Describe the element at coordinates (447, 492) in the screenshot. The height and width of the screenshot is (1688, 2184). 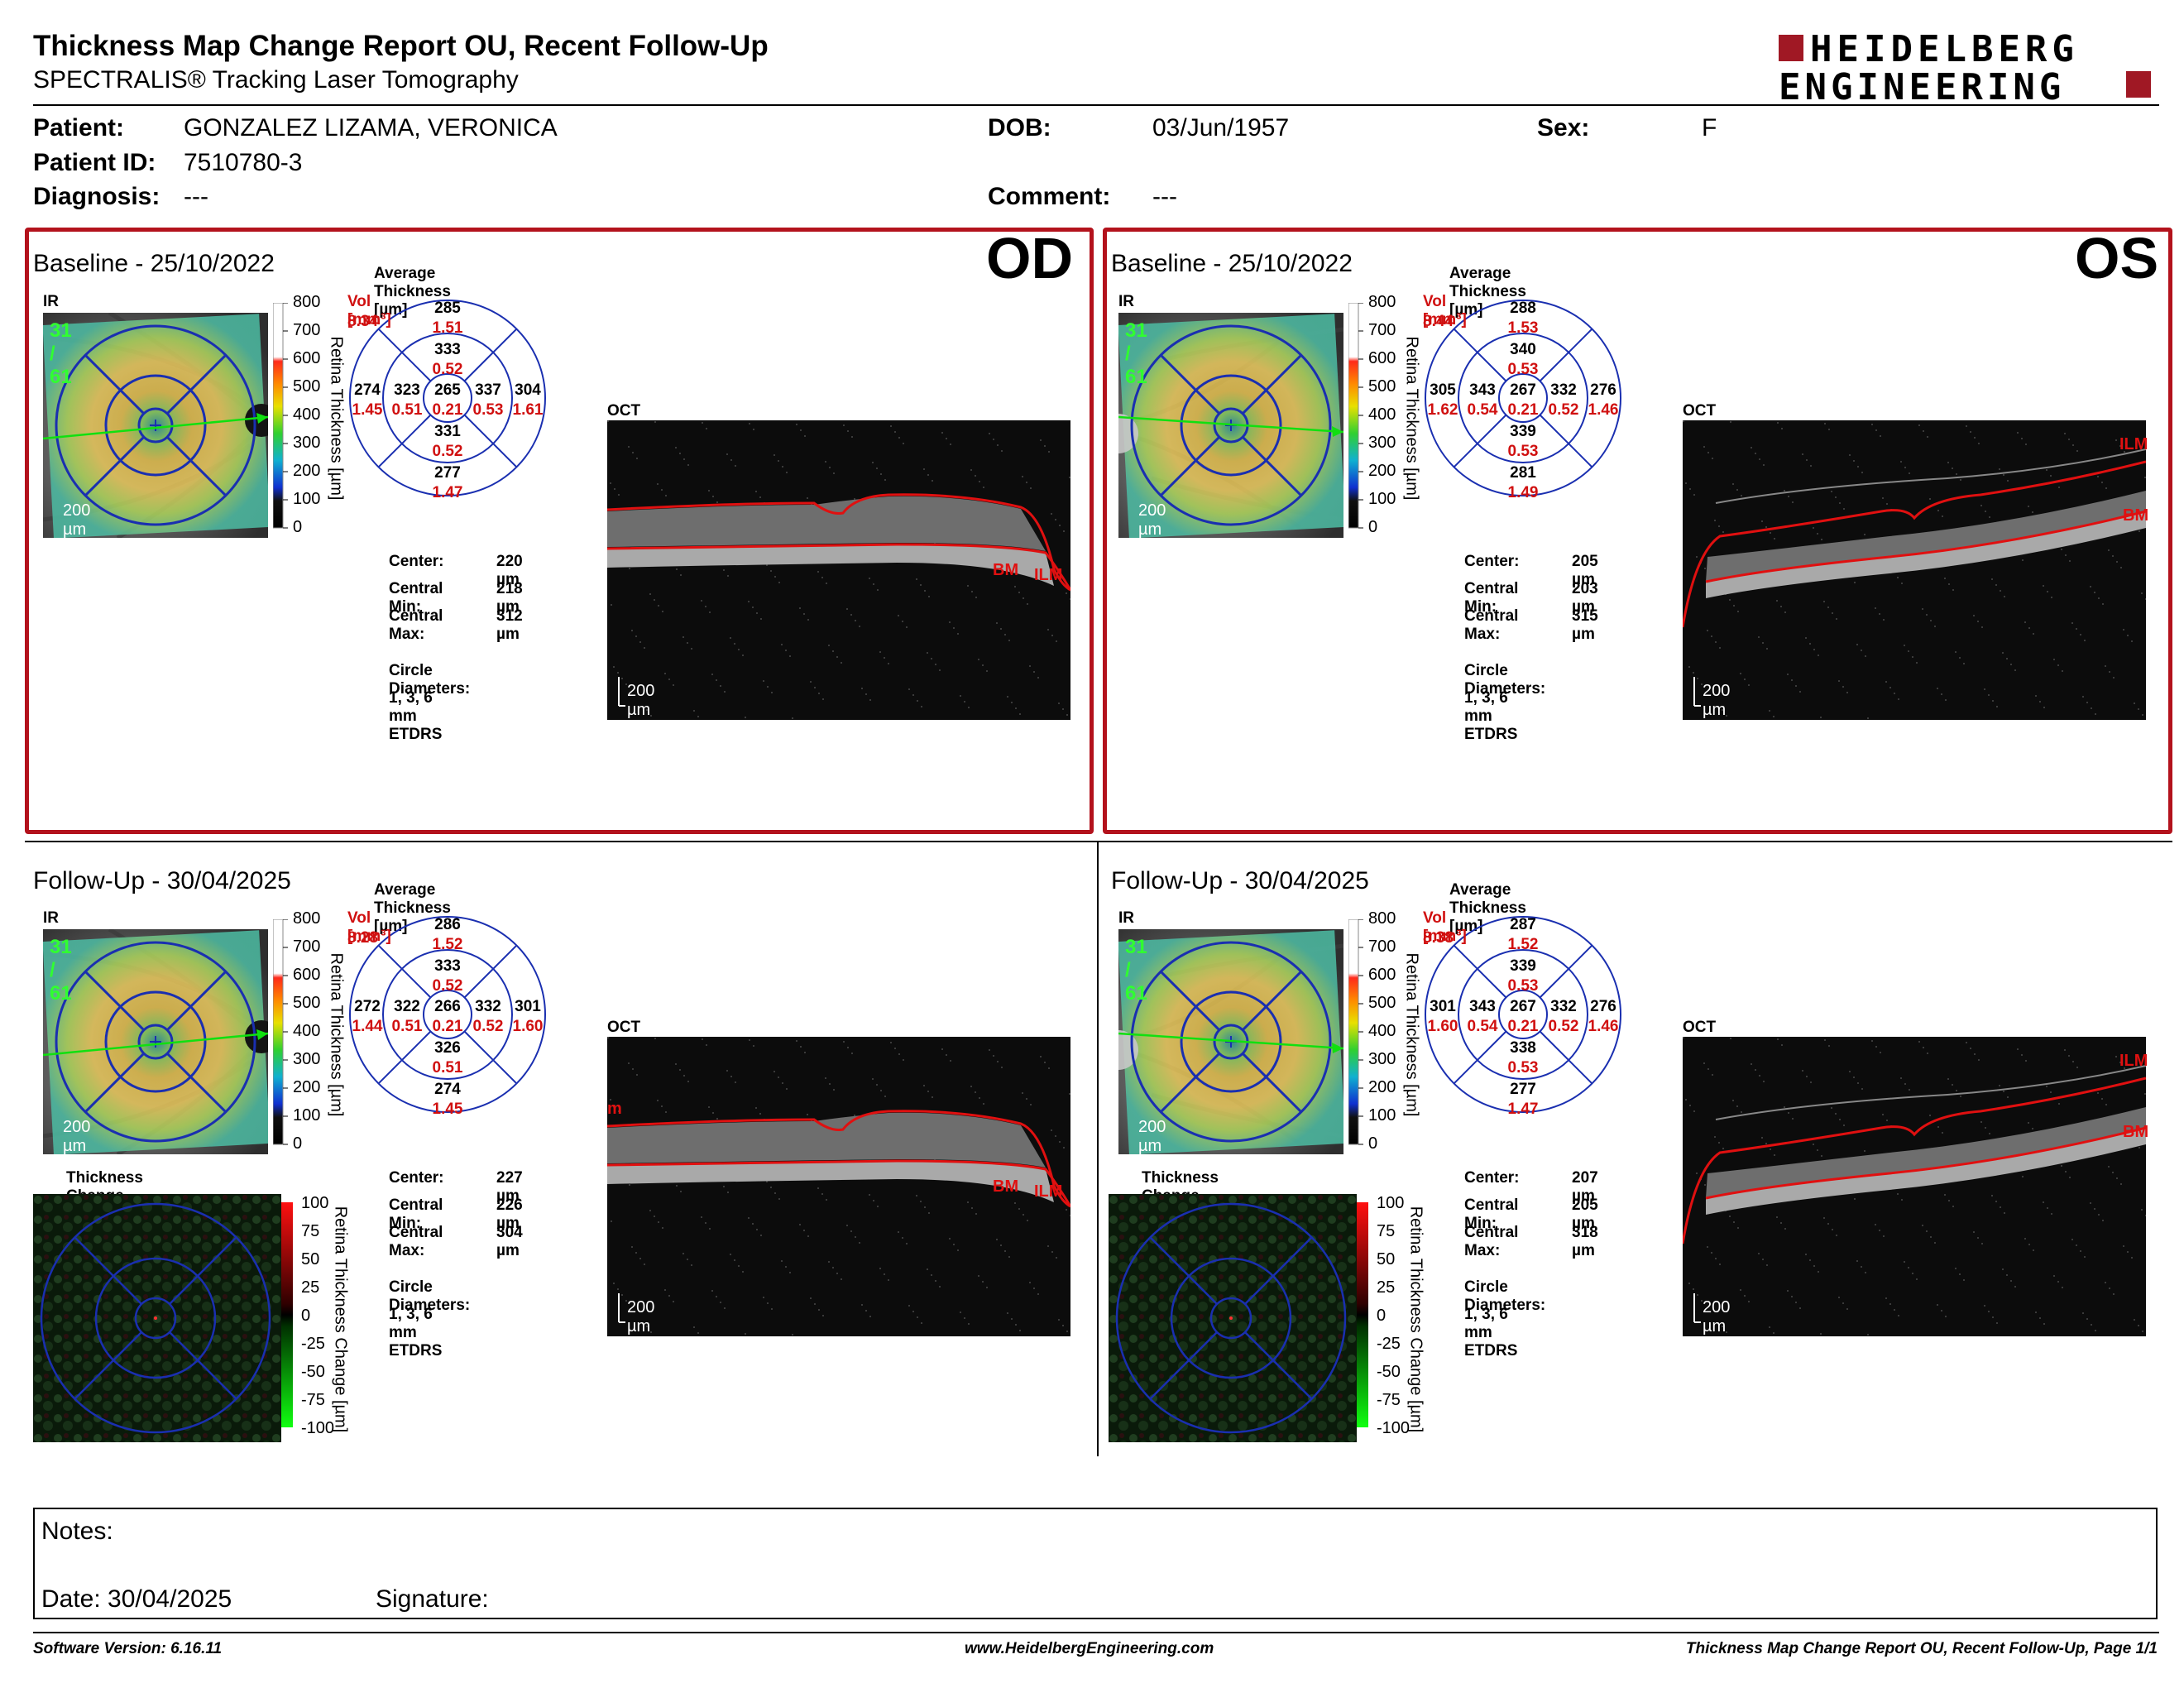
I see `etdrs-outer-bottom-volume: 1.47` at that location.